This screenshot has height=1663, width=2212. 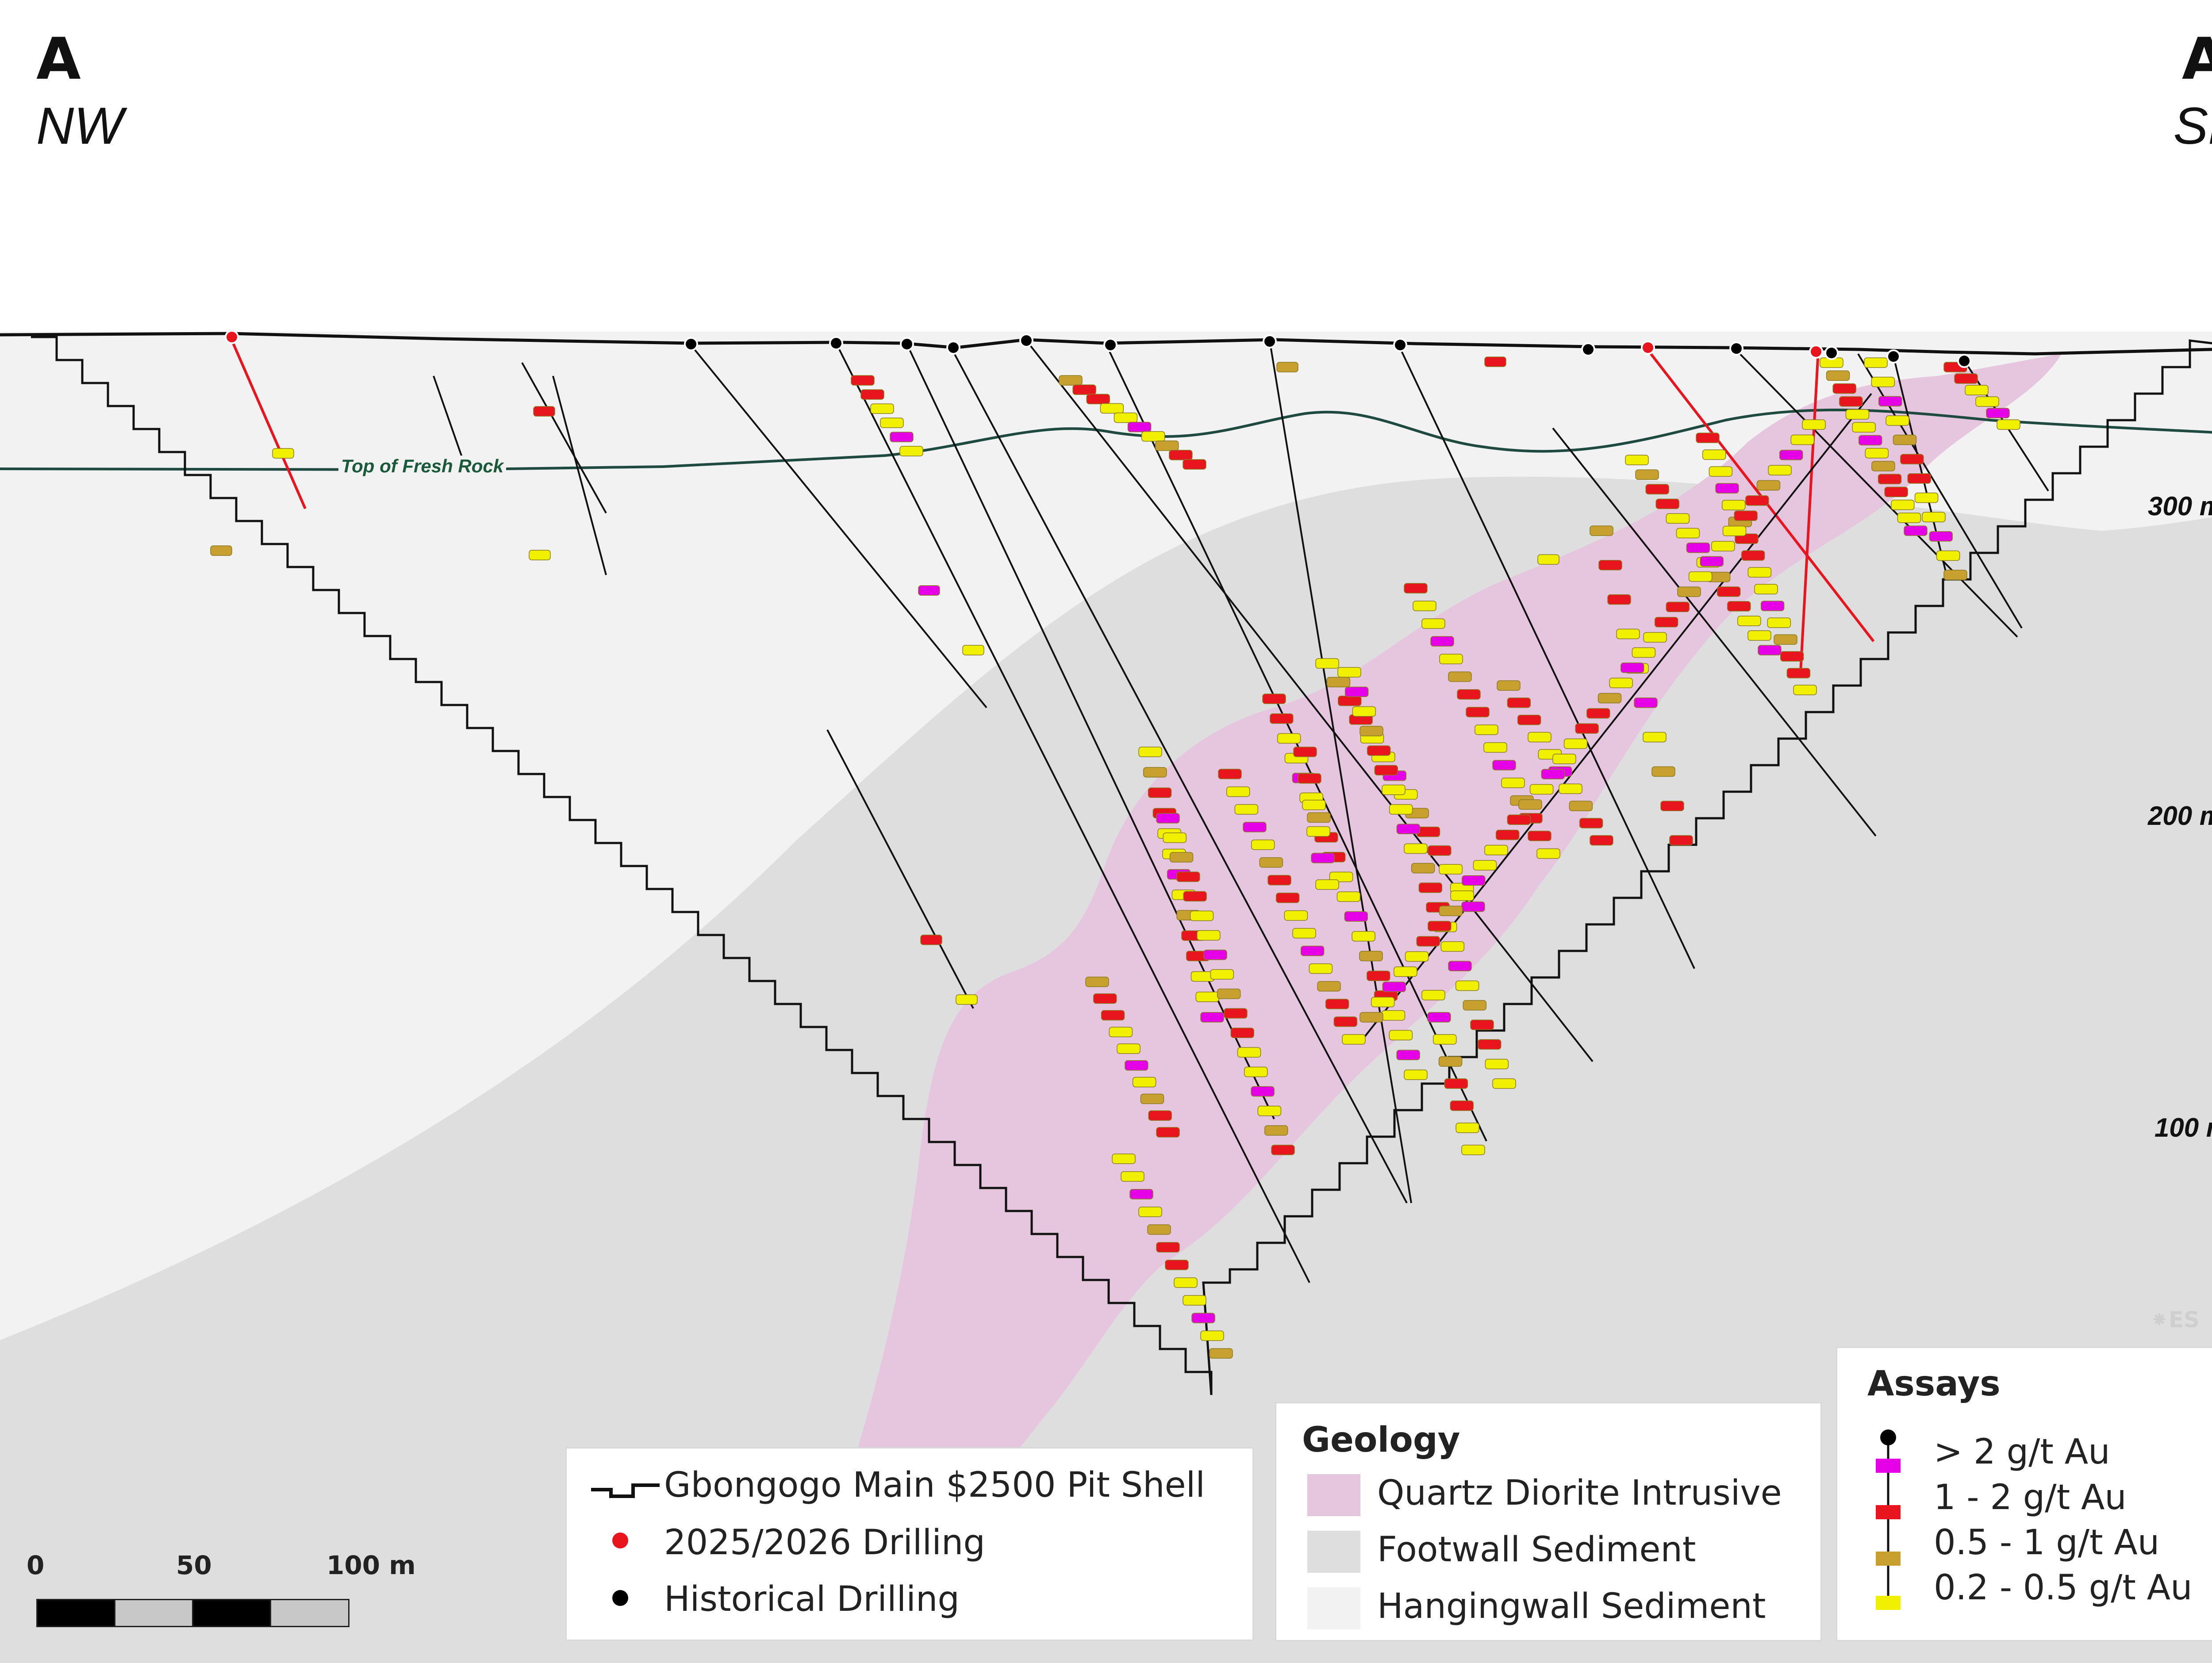 What do you see at coordinates (1333, 1608) in the screenshot?
I see `hangingwall-swatch` at bounding box center [1333, 1608].